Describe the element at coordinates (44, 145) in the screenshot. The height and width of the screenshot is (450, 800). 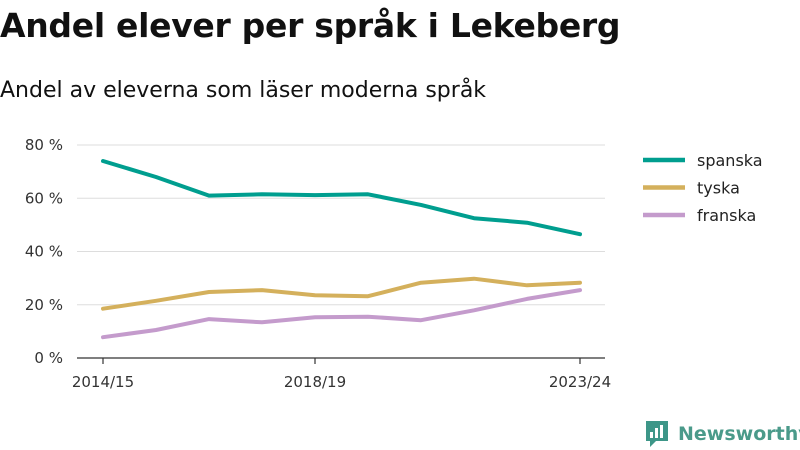
I see `y-tick-label: 80 %` at that location.